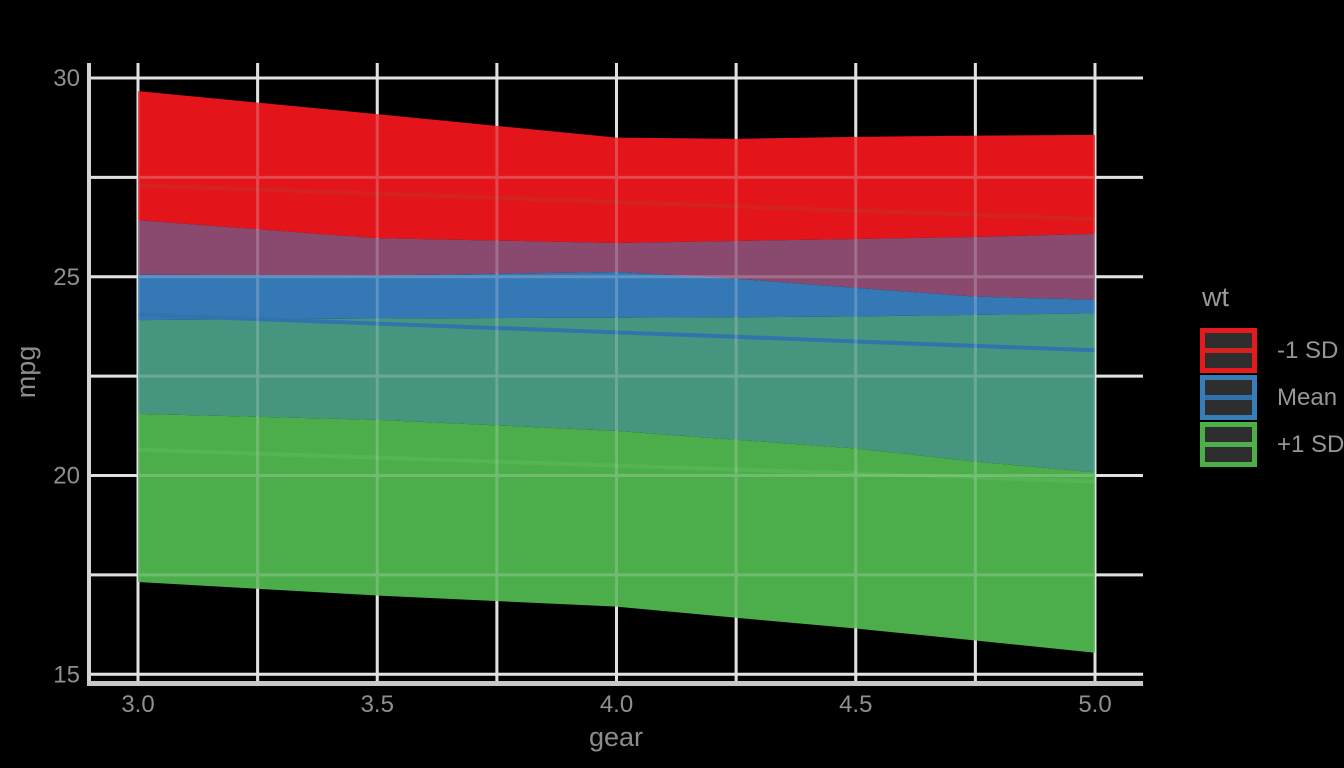 The width and height of the screenshot is (1344, 768). What do you see at coordinates (137, 704) in the screenshot?
I see `x-tick-label: 3.0` at bounding box center [137, 704].